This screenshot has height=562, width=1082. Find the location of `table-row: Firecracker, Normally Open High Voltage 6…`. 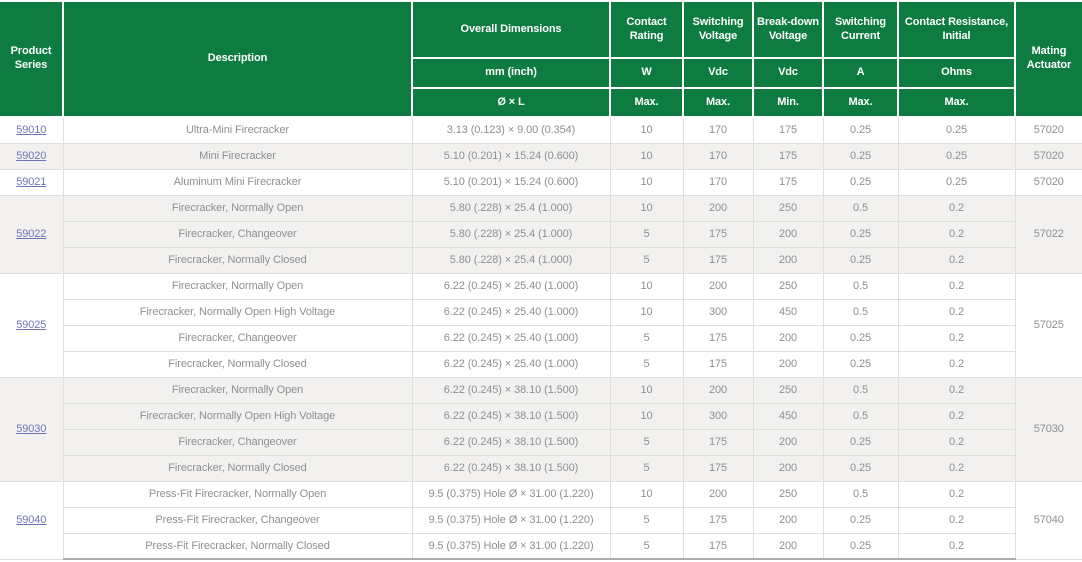

table-row: Firecracker, Normally Open High Voltage 6… is located at coordinates (541, 416).